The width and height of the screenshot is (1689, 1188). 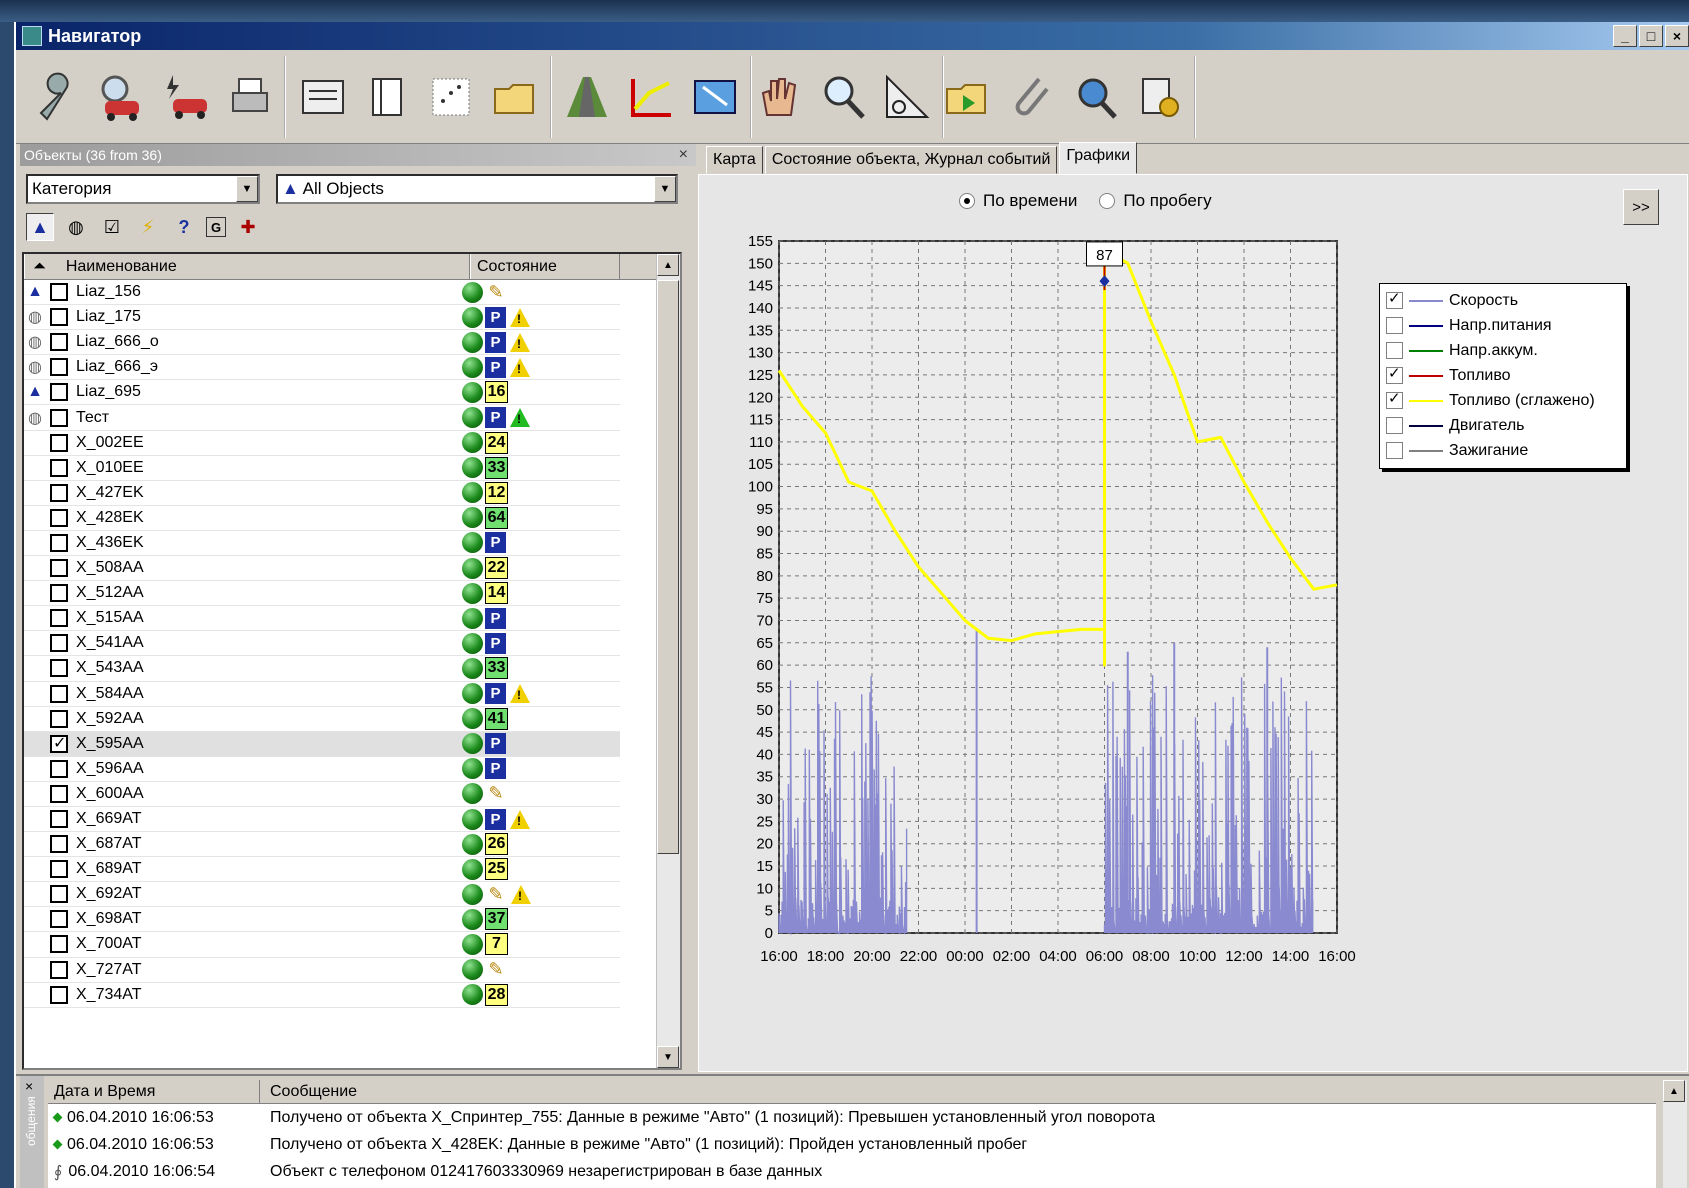 I want to click on messages-scrollbar: ▲, so click(x=1675, y=1134).